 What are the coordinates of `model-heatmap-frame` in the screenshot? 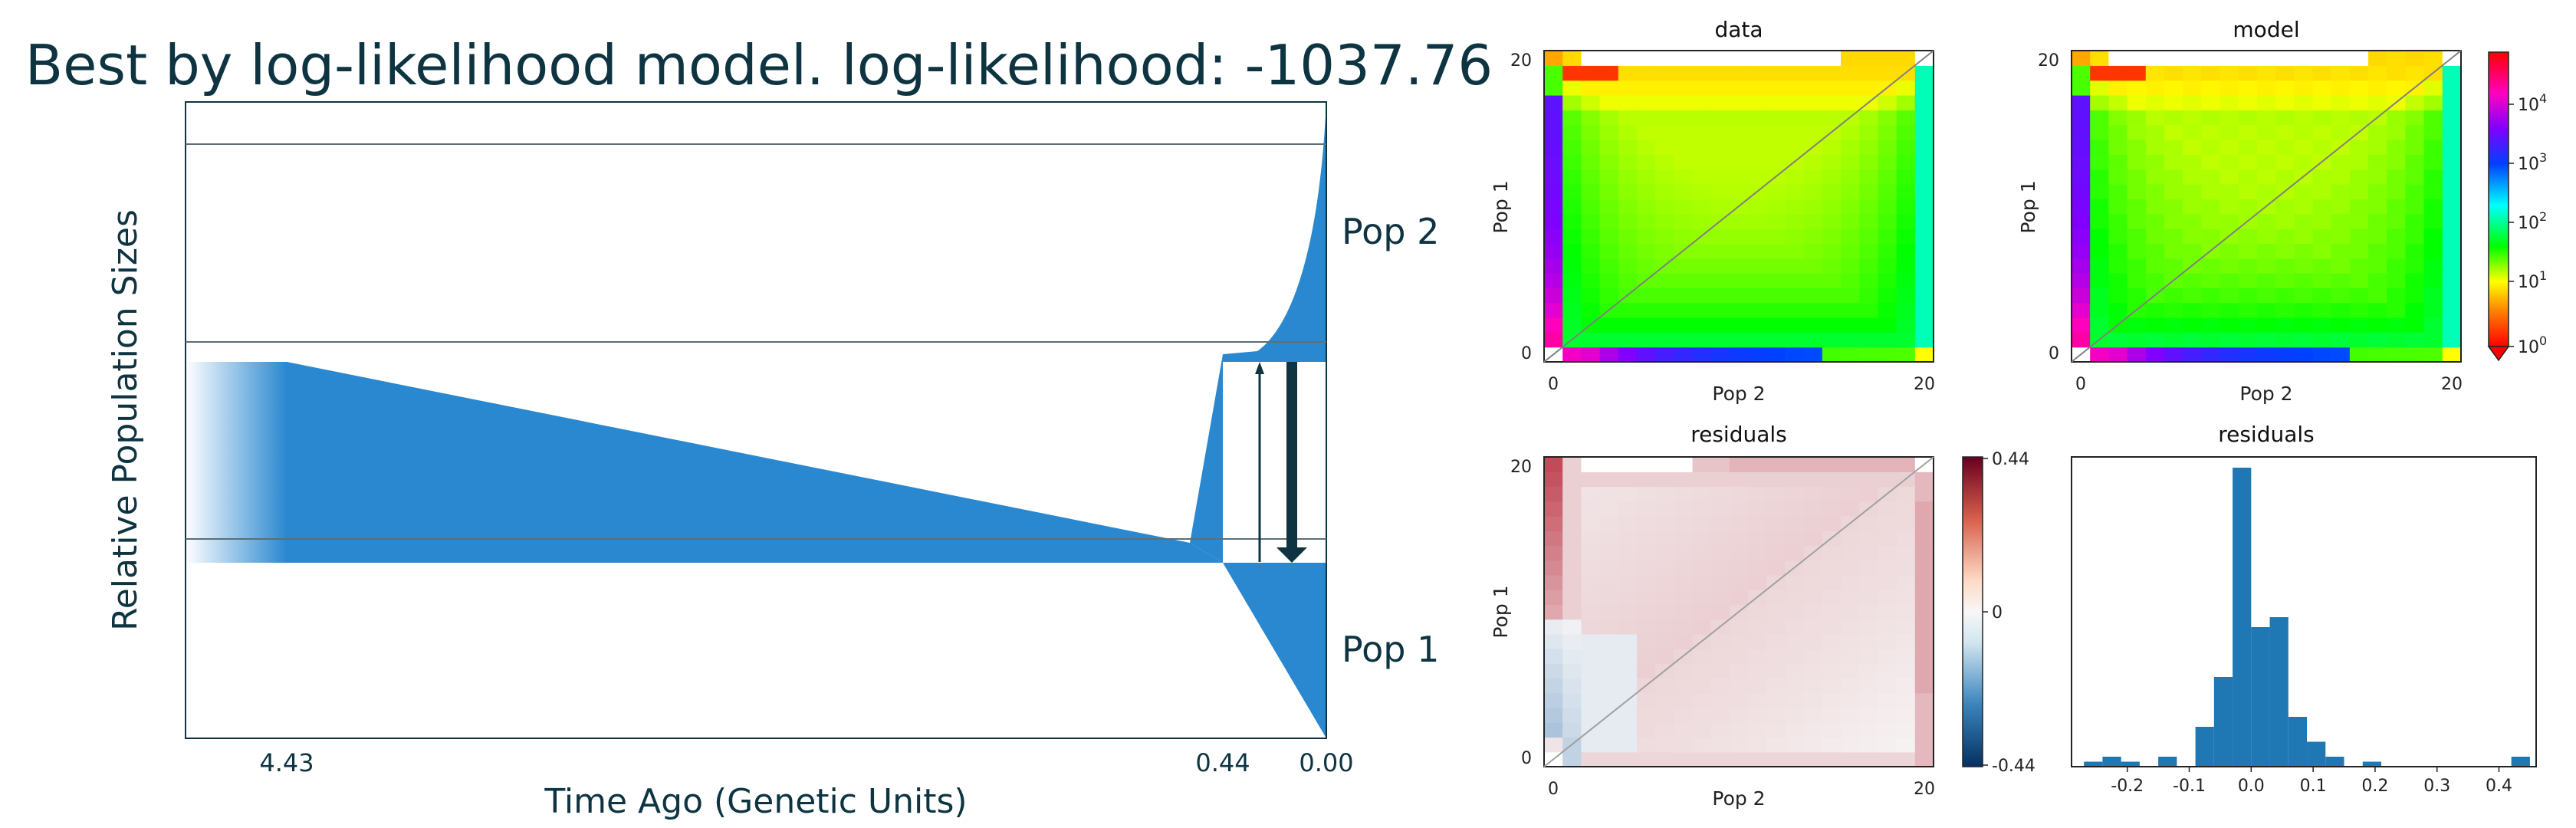 It's located at (2266, 206).